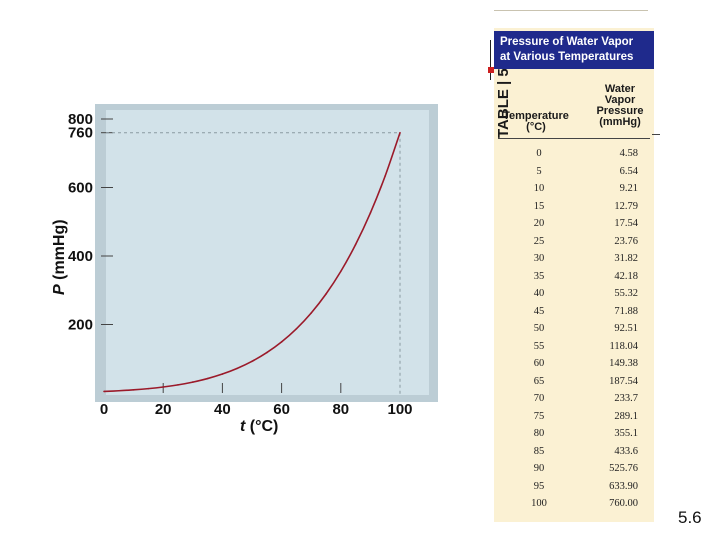 Image resolution: width=720 pixels, height=540 pixels. I want to click on temperature-cell: 65, so click(539, 381).